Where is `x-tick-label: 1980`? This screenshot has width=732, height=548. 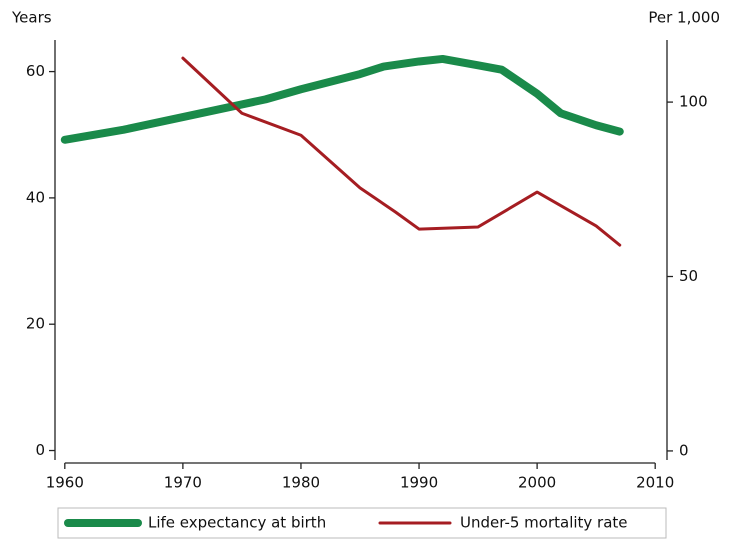 x-tick-label: 1980 is located at coordinates (301, 483).